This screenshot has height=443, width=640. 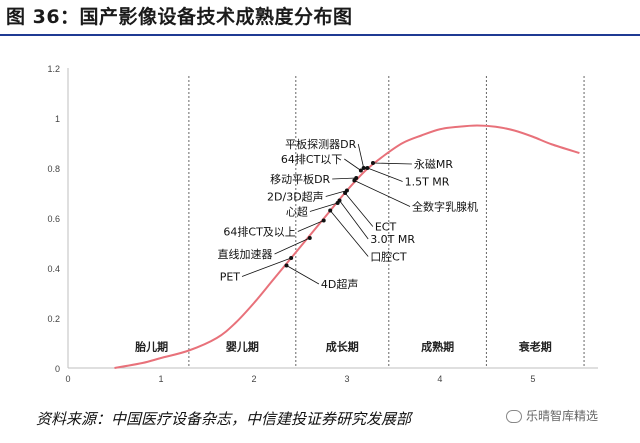 What do you see at coordinates (53, 69) in the screenshot?
I see `y-tick-label: 1.2` at bounding box center [53, 69].